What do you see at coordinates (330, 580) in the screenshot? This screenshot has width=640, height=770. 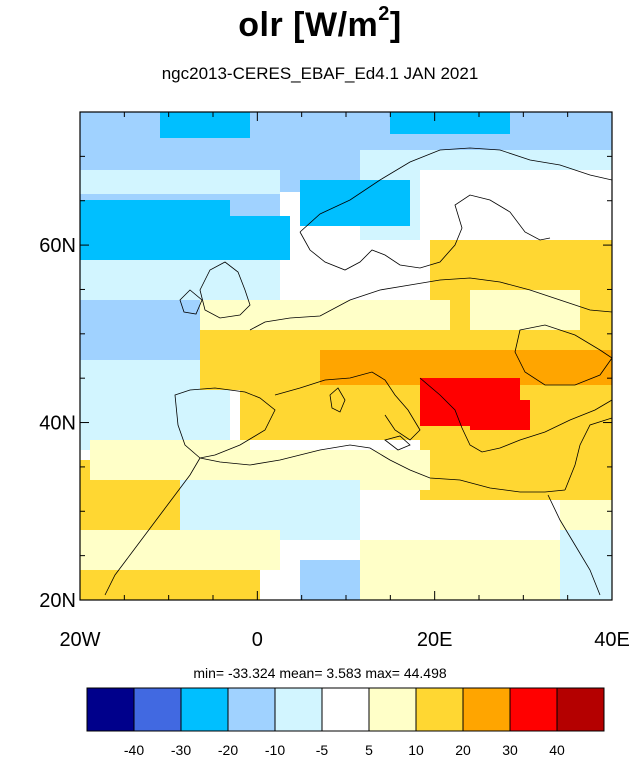 I see `olr-field-pale-f` at bounding box center [330, 580].